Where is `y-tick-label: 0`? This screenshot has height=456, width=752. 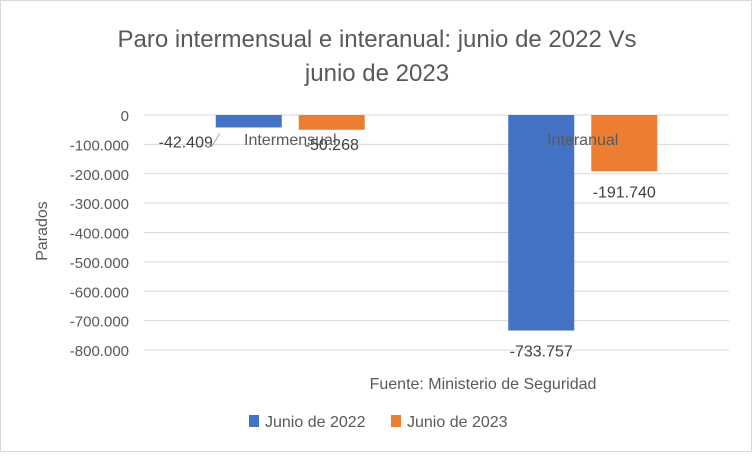 y-tick-label: 0 is located at coordinates (125, 116).